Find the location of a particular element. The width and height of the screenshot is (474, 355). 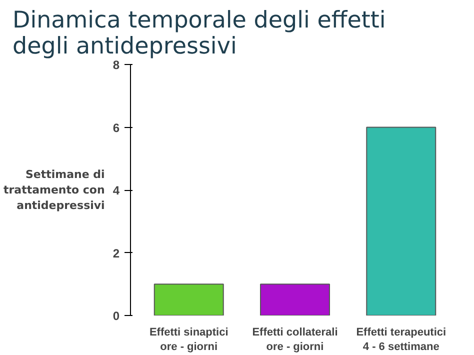

x-tick-label: Effetti terapeutici 4 - 6 settimane is located at coordinates (401, 339).